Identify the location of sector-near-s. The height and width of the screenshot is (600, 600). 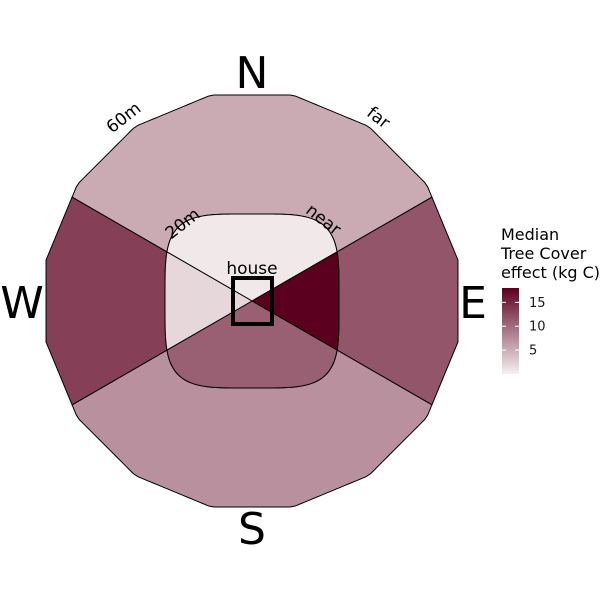
(252, 344).